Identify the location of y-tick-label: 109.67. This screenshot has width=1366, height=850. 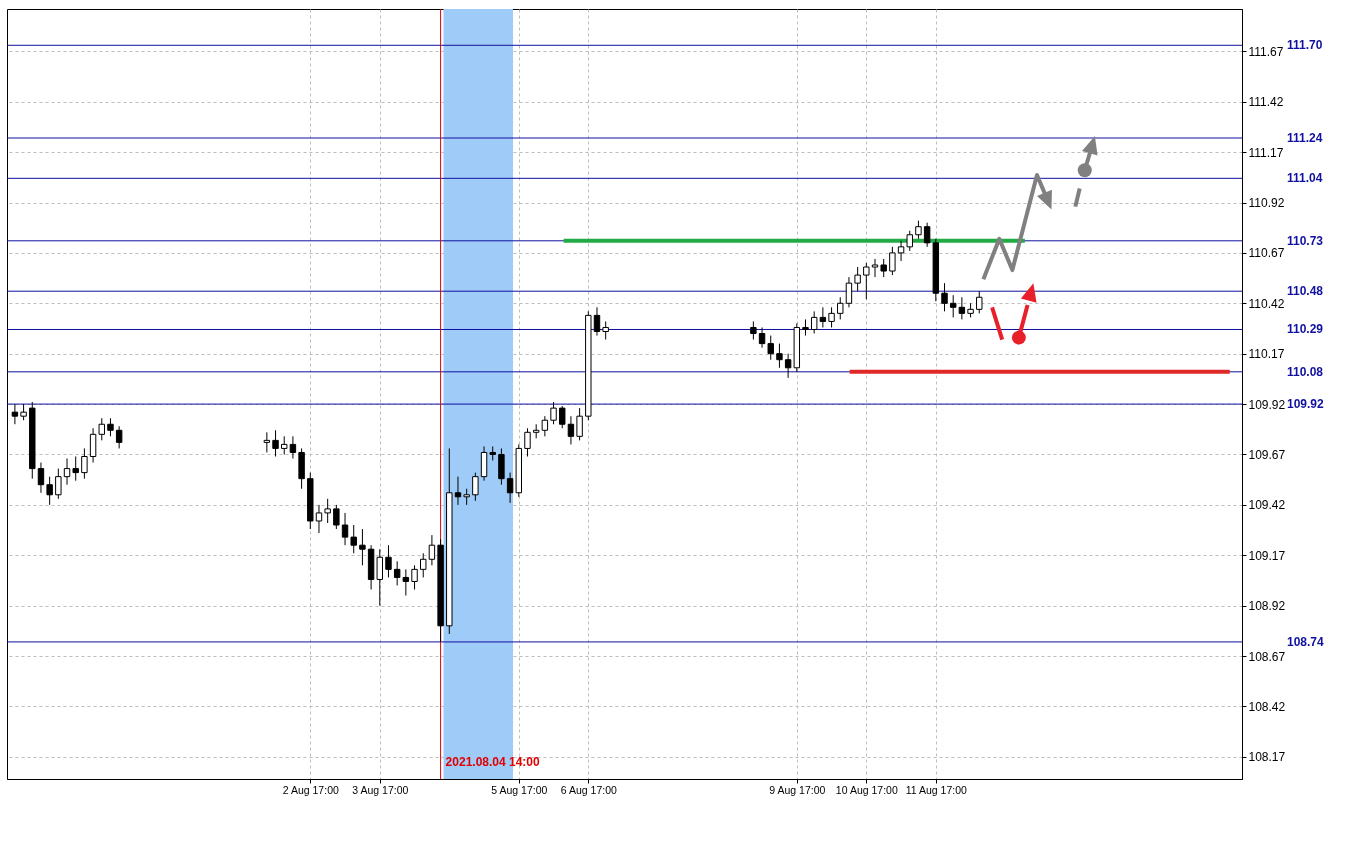
(1267, 454).